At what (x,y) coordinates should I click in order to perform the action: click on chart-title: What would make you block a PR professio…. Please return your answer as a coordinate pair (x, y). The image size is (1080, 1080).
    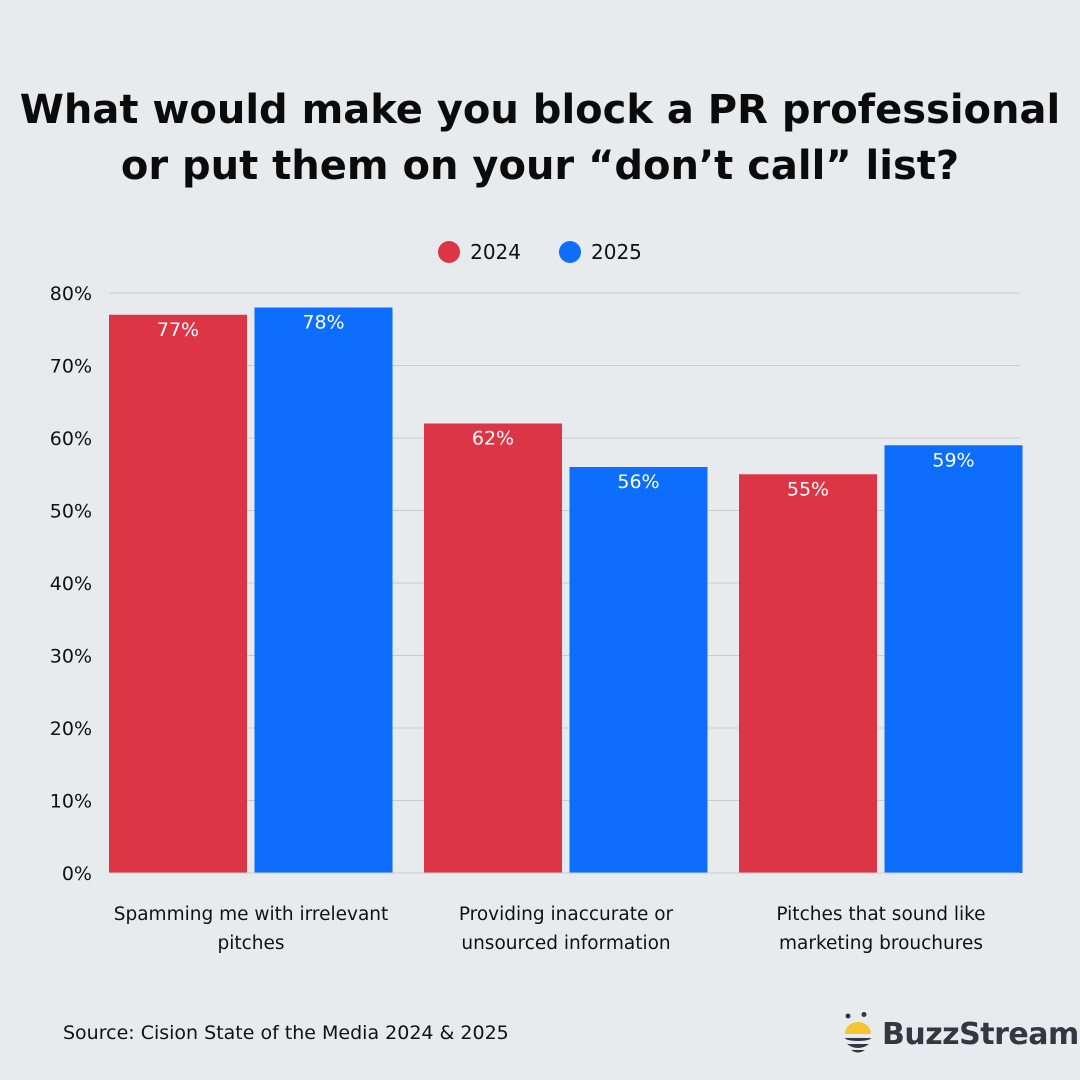
    Looking at the image, I should click on (540, 138).